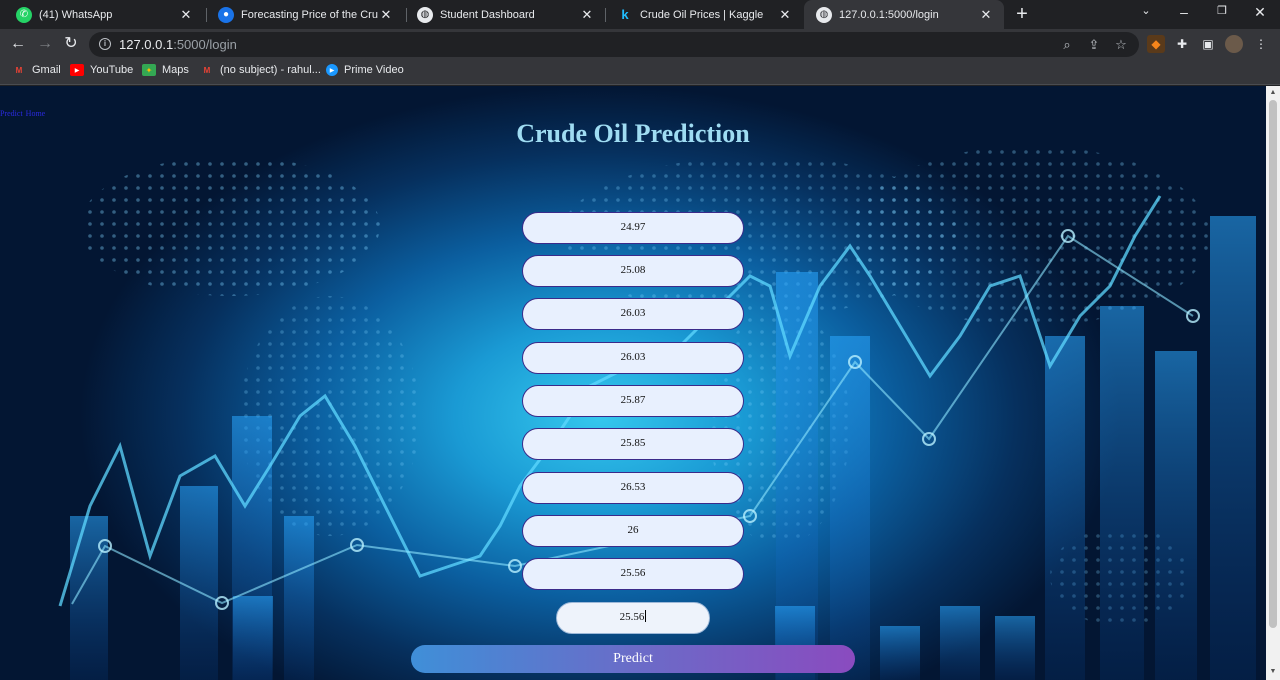 The image size is (1280, 680). I want to click on forward-icon: →, so click(45, 43).